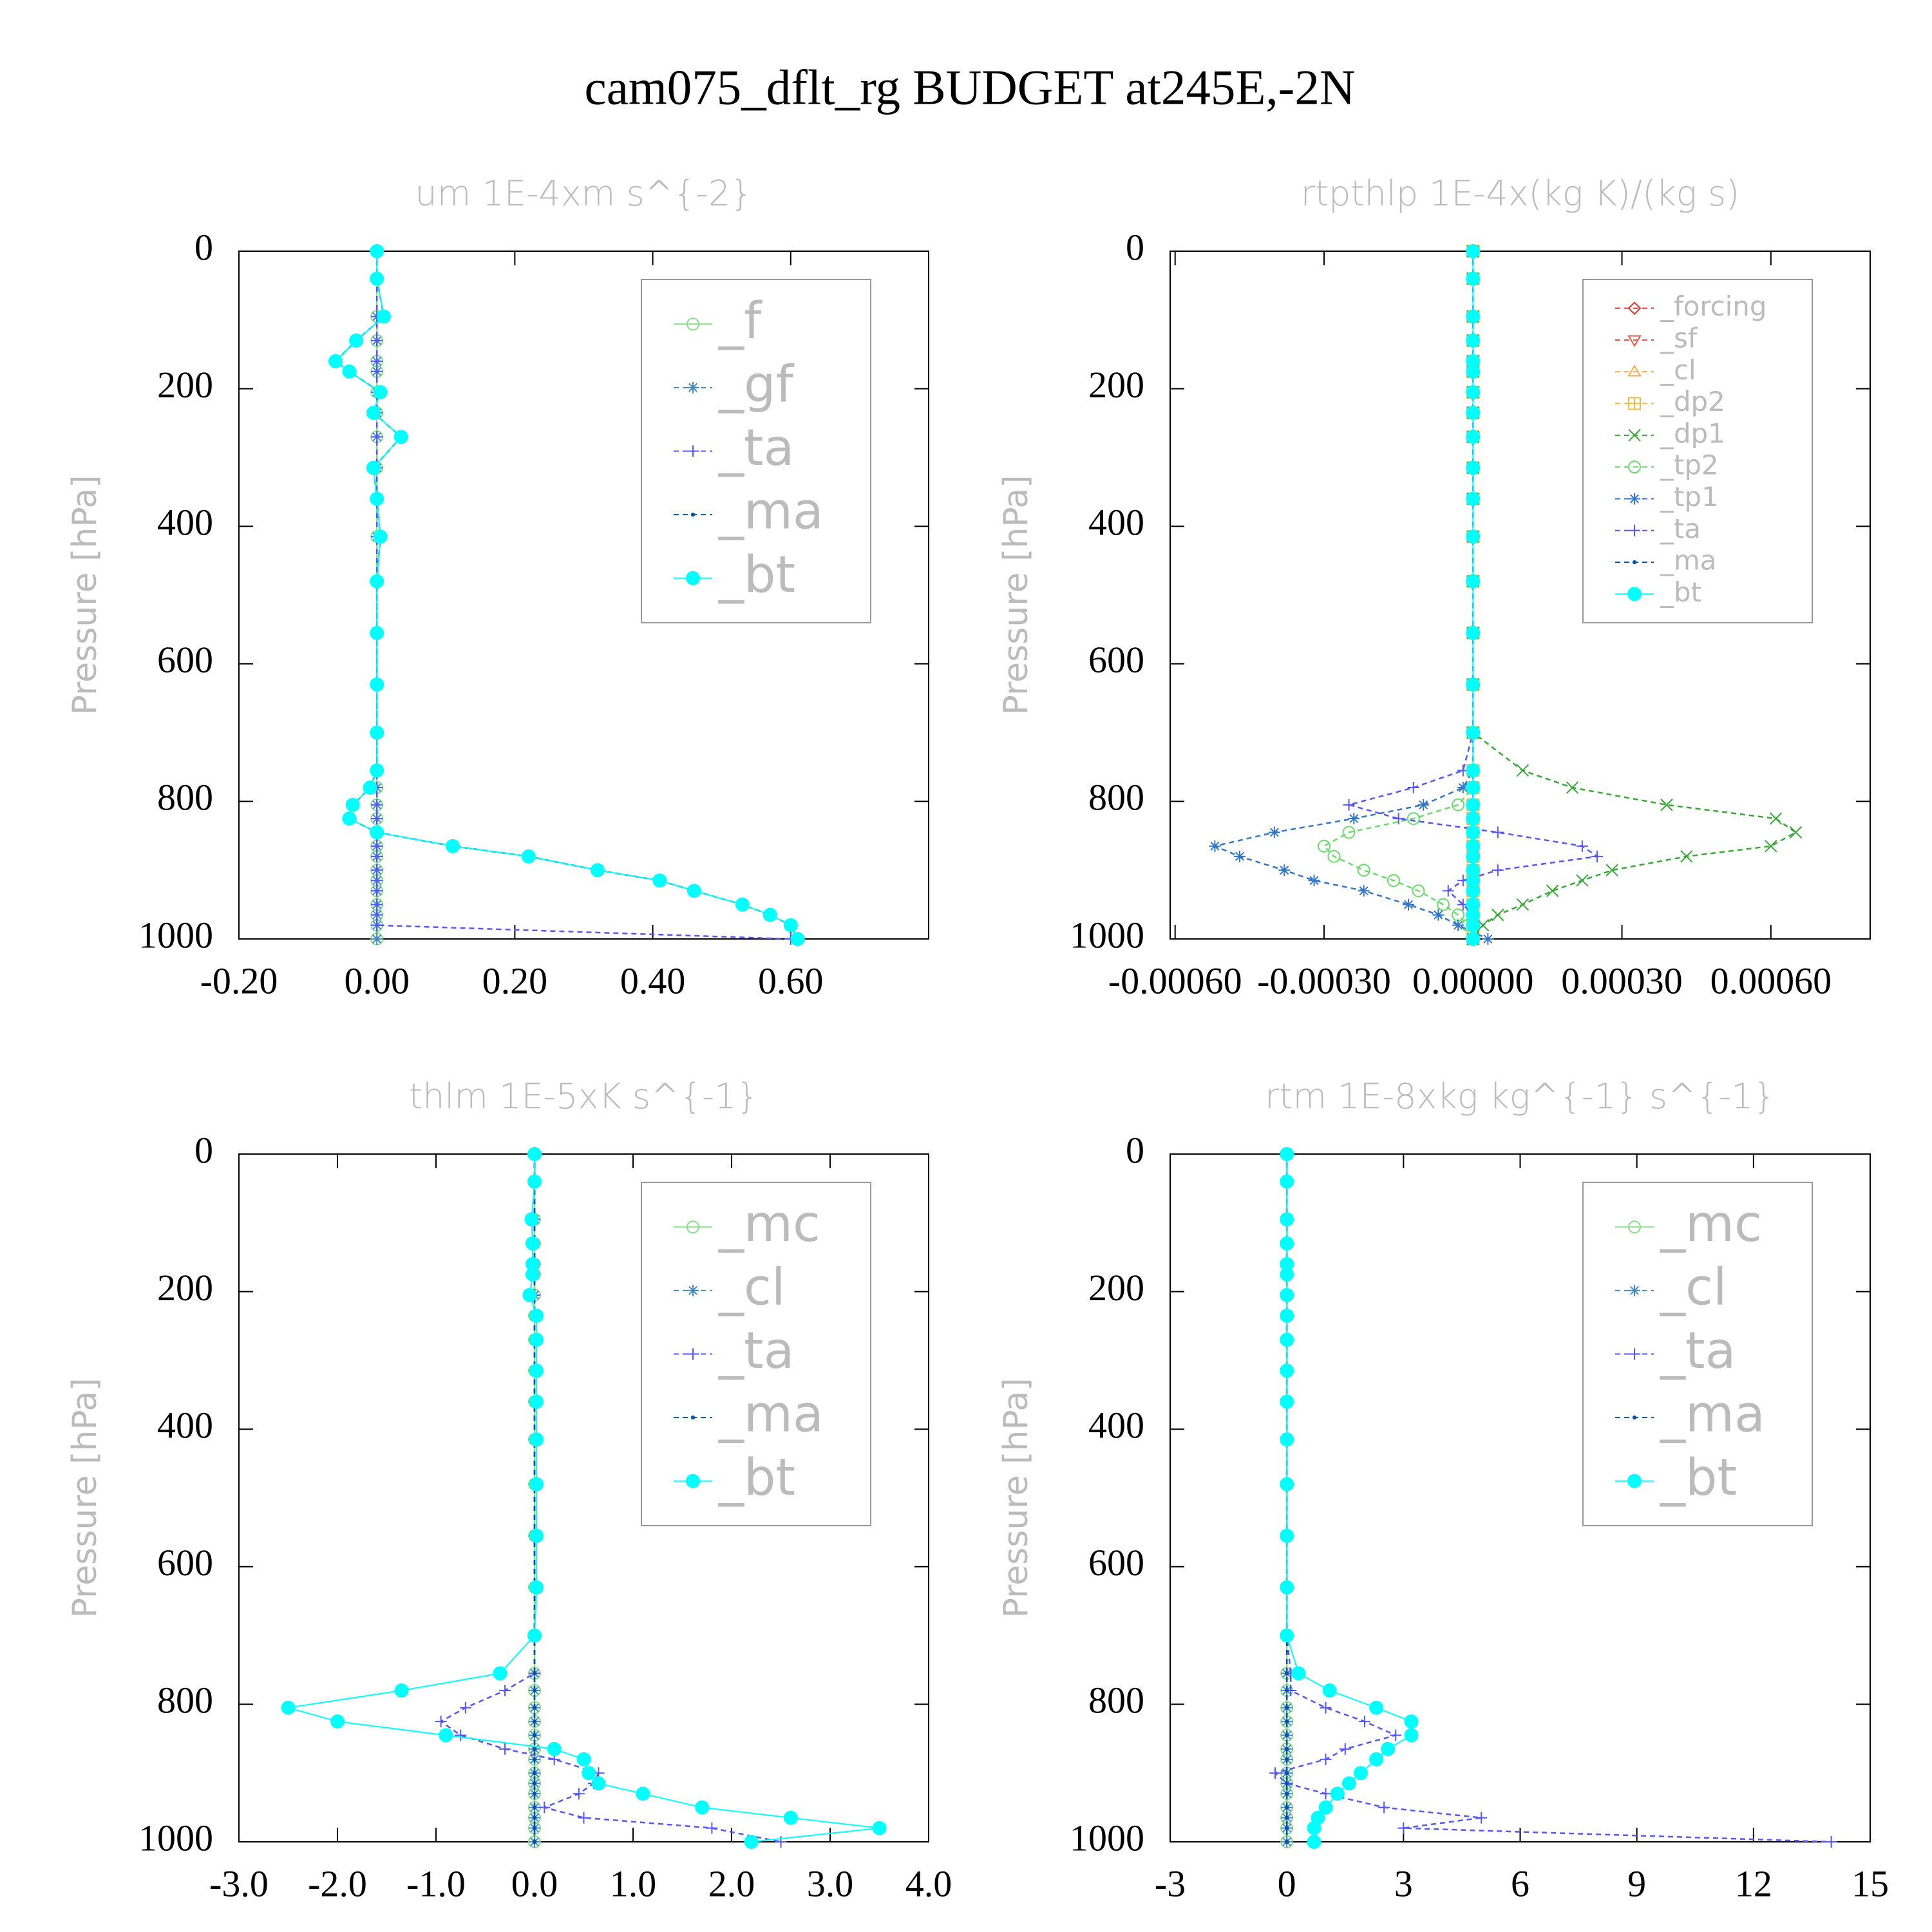 Image resolution: width=1932 pixels, height=1932 pixels. Describe the element at coordinates (1711, 1224) in the screenshot. I see `legend-label: _mc` at that location.